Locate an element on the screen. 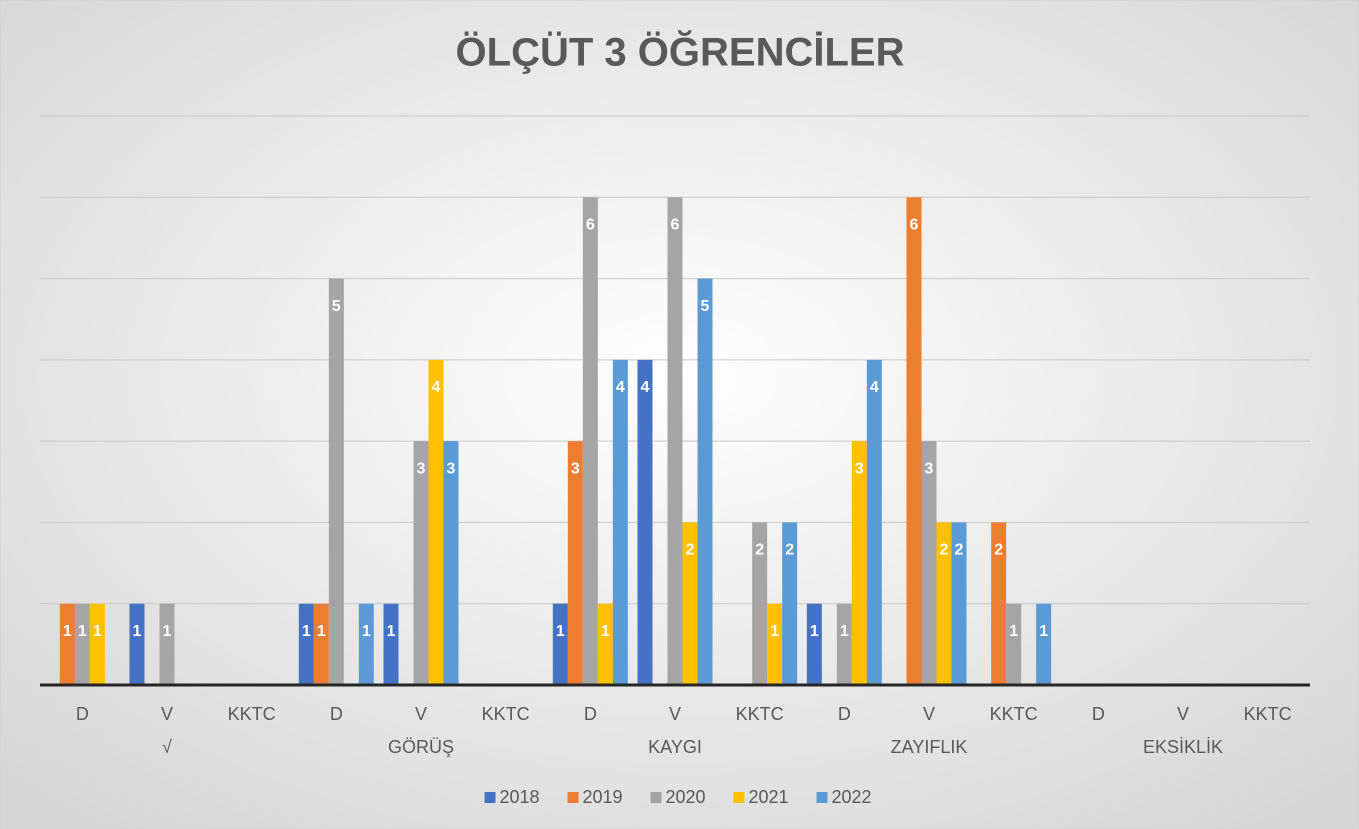  group-label: KAYGI is located at coordinates (675, 747).